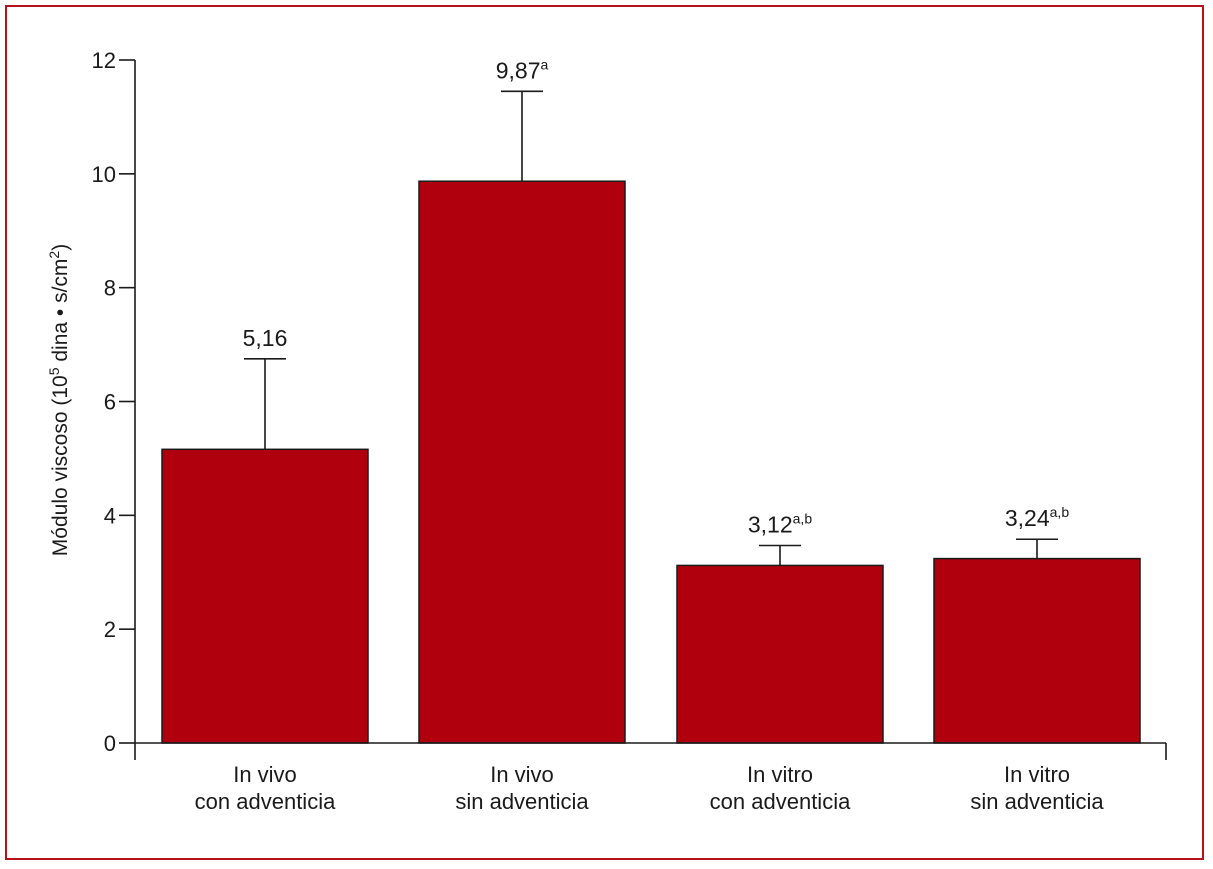 This screenshot has width=1213, height=869. Describe the element at coordinates (110, 402) in the screenshot. I see `y-tick-label: 6` at that location.